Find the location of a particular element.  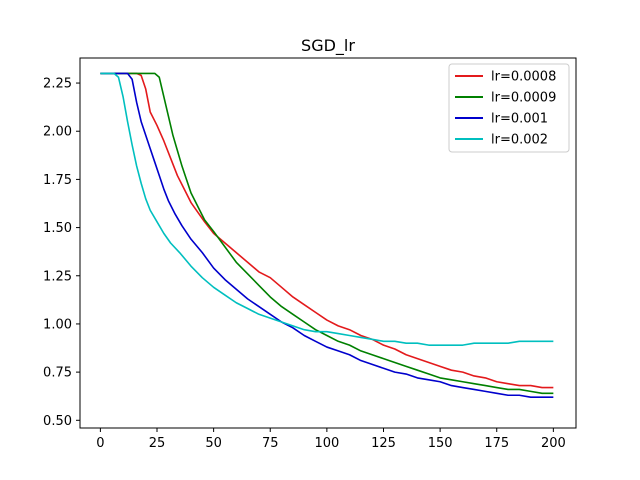

y-tick-label-4: 1.50 is located at coordinates (57, 228).